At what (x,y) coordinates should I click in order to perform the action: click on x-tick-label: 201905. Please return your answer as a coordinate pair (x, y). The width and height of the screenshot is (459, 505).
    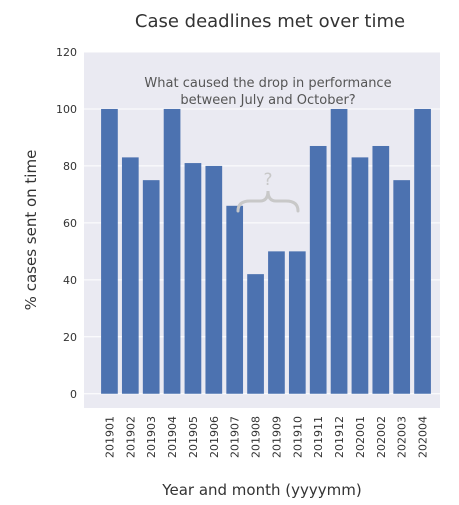
    Looking at the image, I should click on (193, 437).